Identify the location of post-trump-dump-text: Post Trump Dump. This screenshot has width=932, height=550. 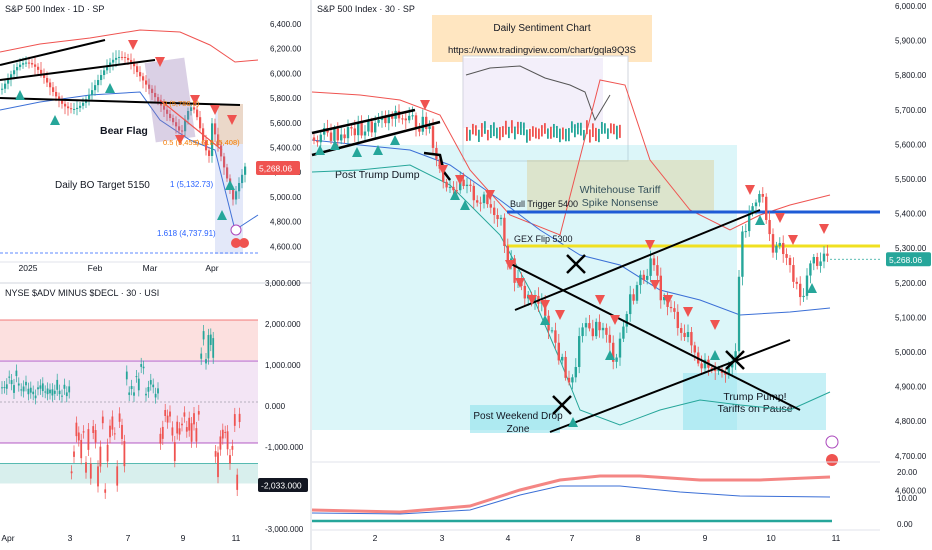
(377, 175).